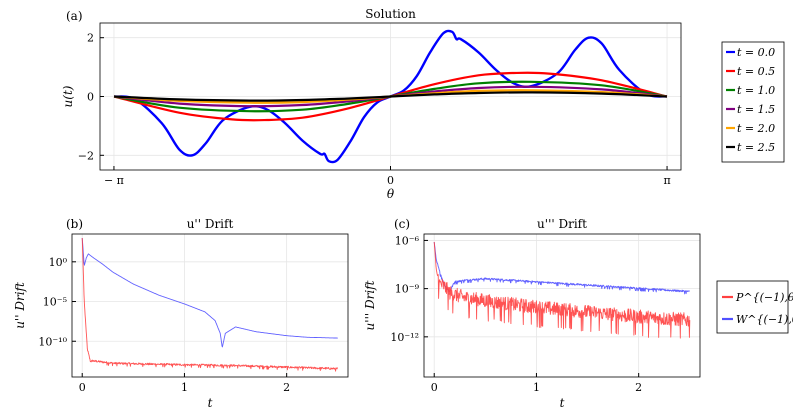 The width and height of the screenshot is (793, 420). Describe the element at coordinates (58, 262) in the screenshot. I see `y-tick-label: 10⁰` at that location.